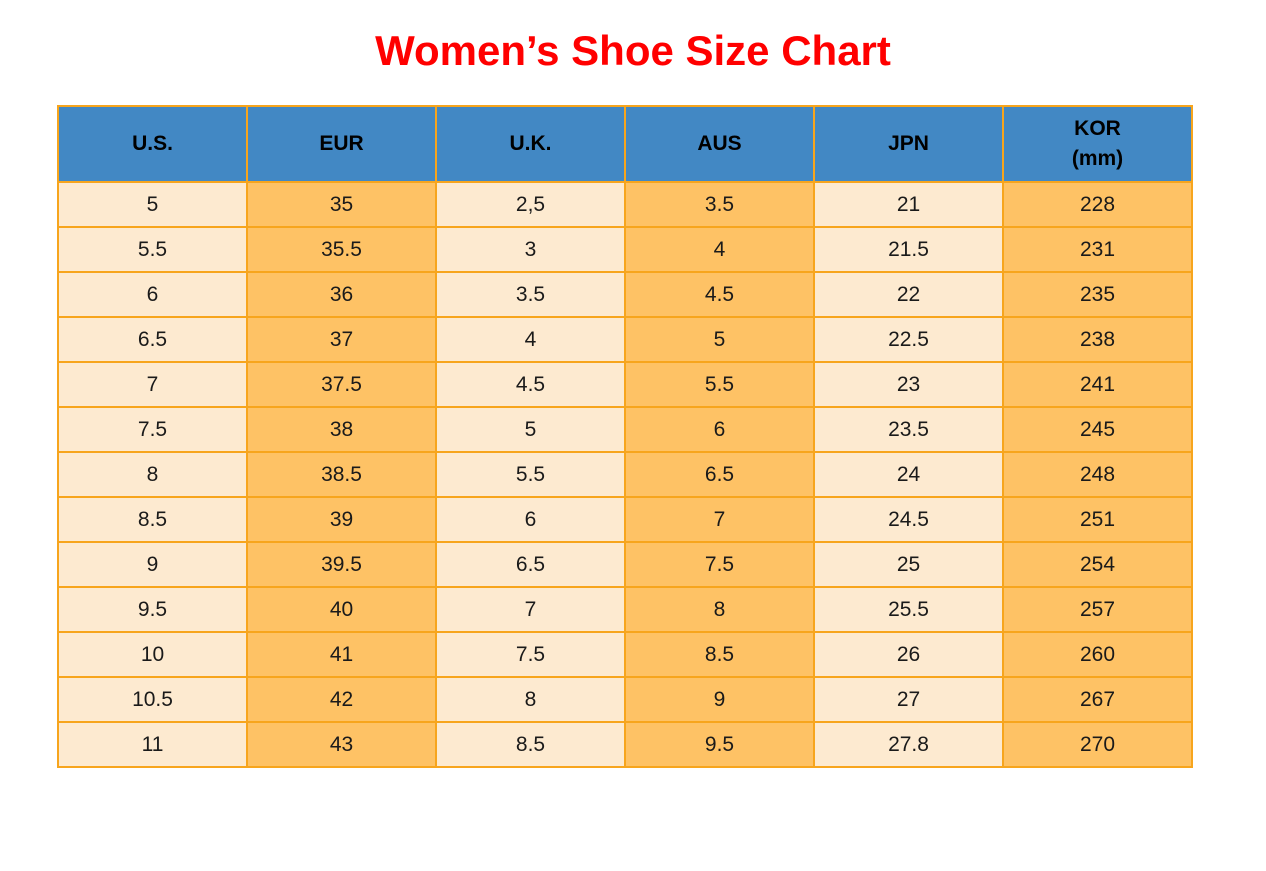 This screenshot has width=1266, height=871. What do you see at coordinates (908, 609) in the screenshot?
I see `cell-jpn: 25.5` at bounding box center [908, 609].